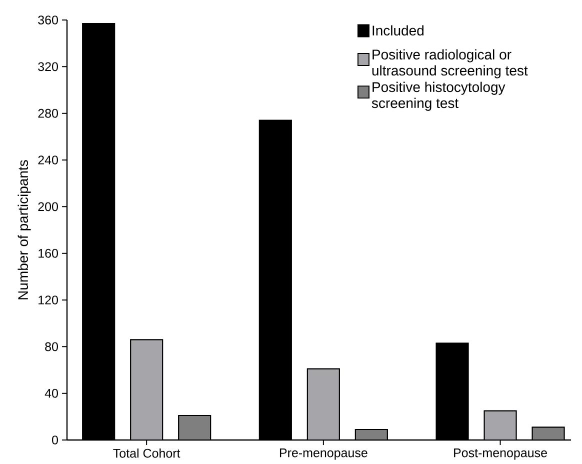 The height and width of the screenshot is (464, 582). What do you see at coordinates (146, 453) in the screenshot?
I see `x-tick-label: Total Cohort` at bounding box center [146, 453].